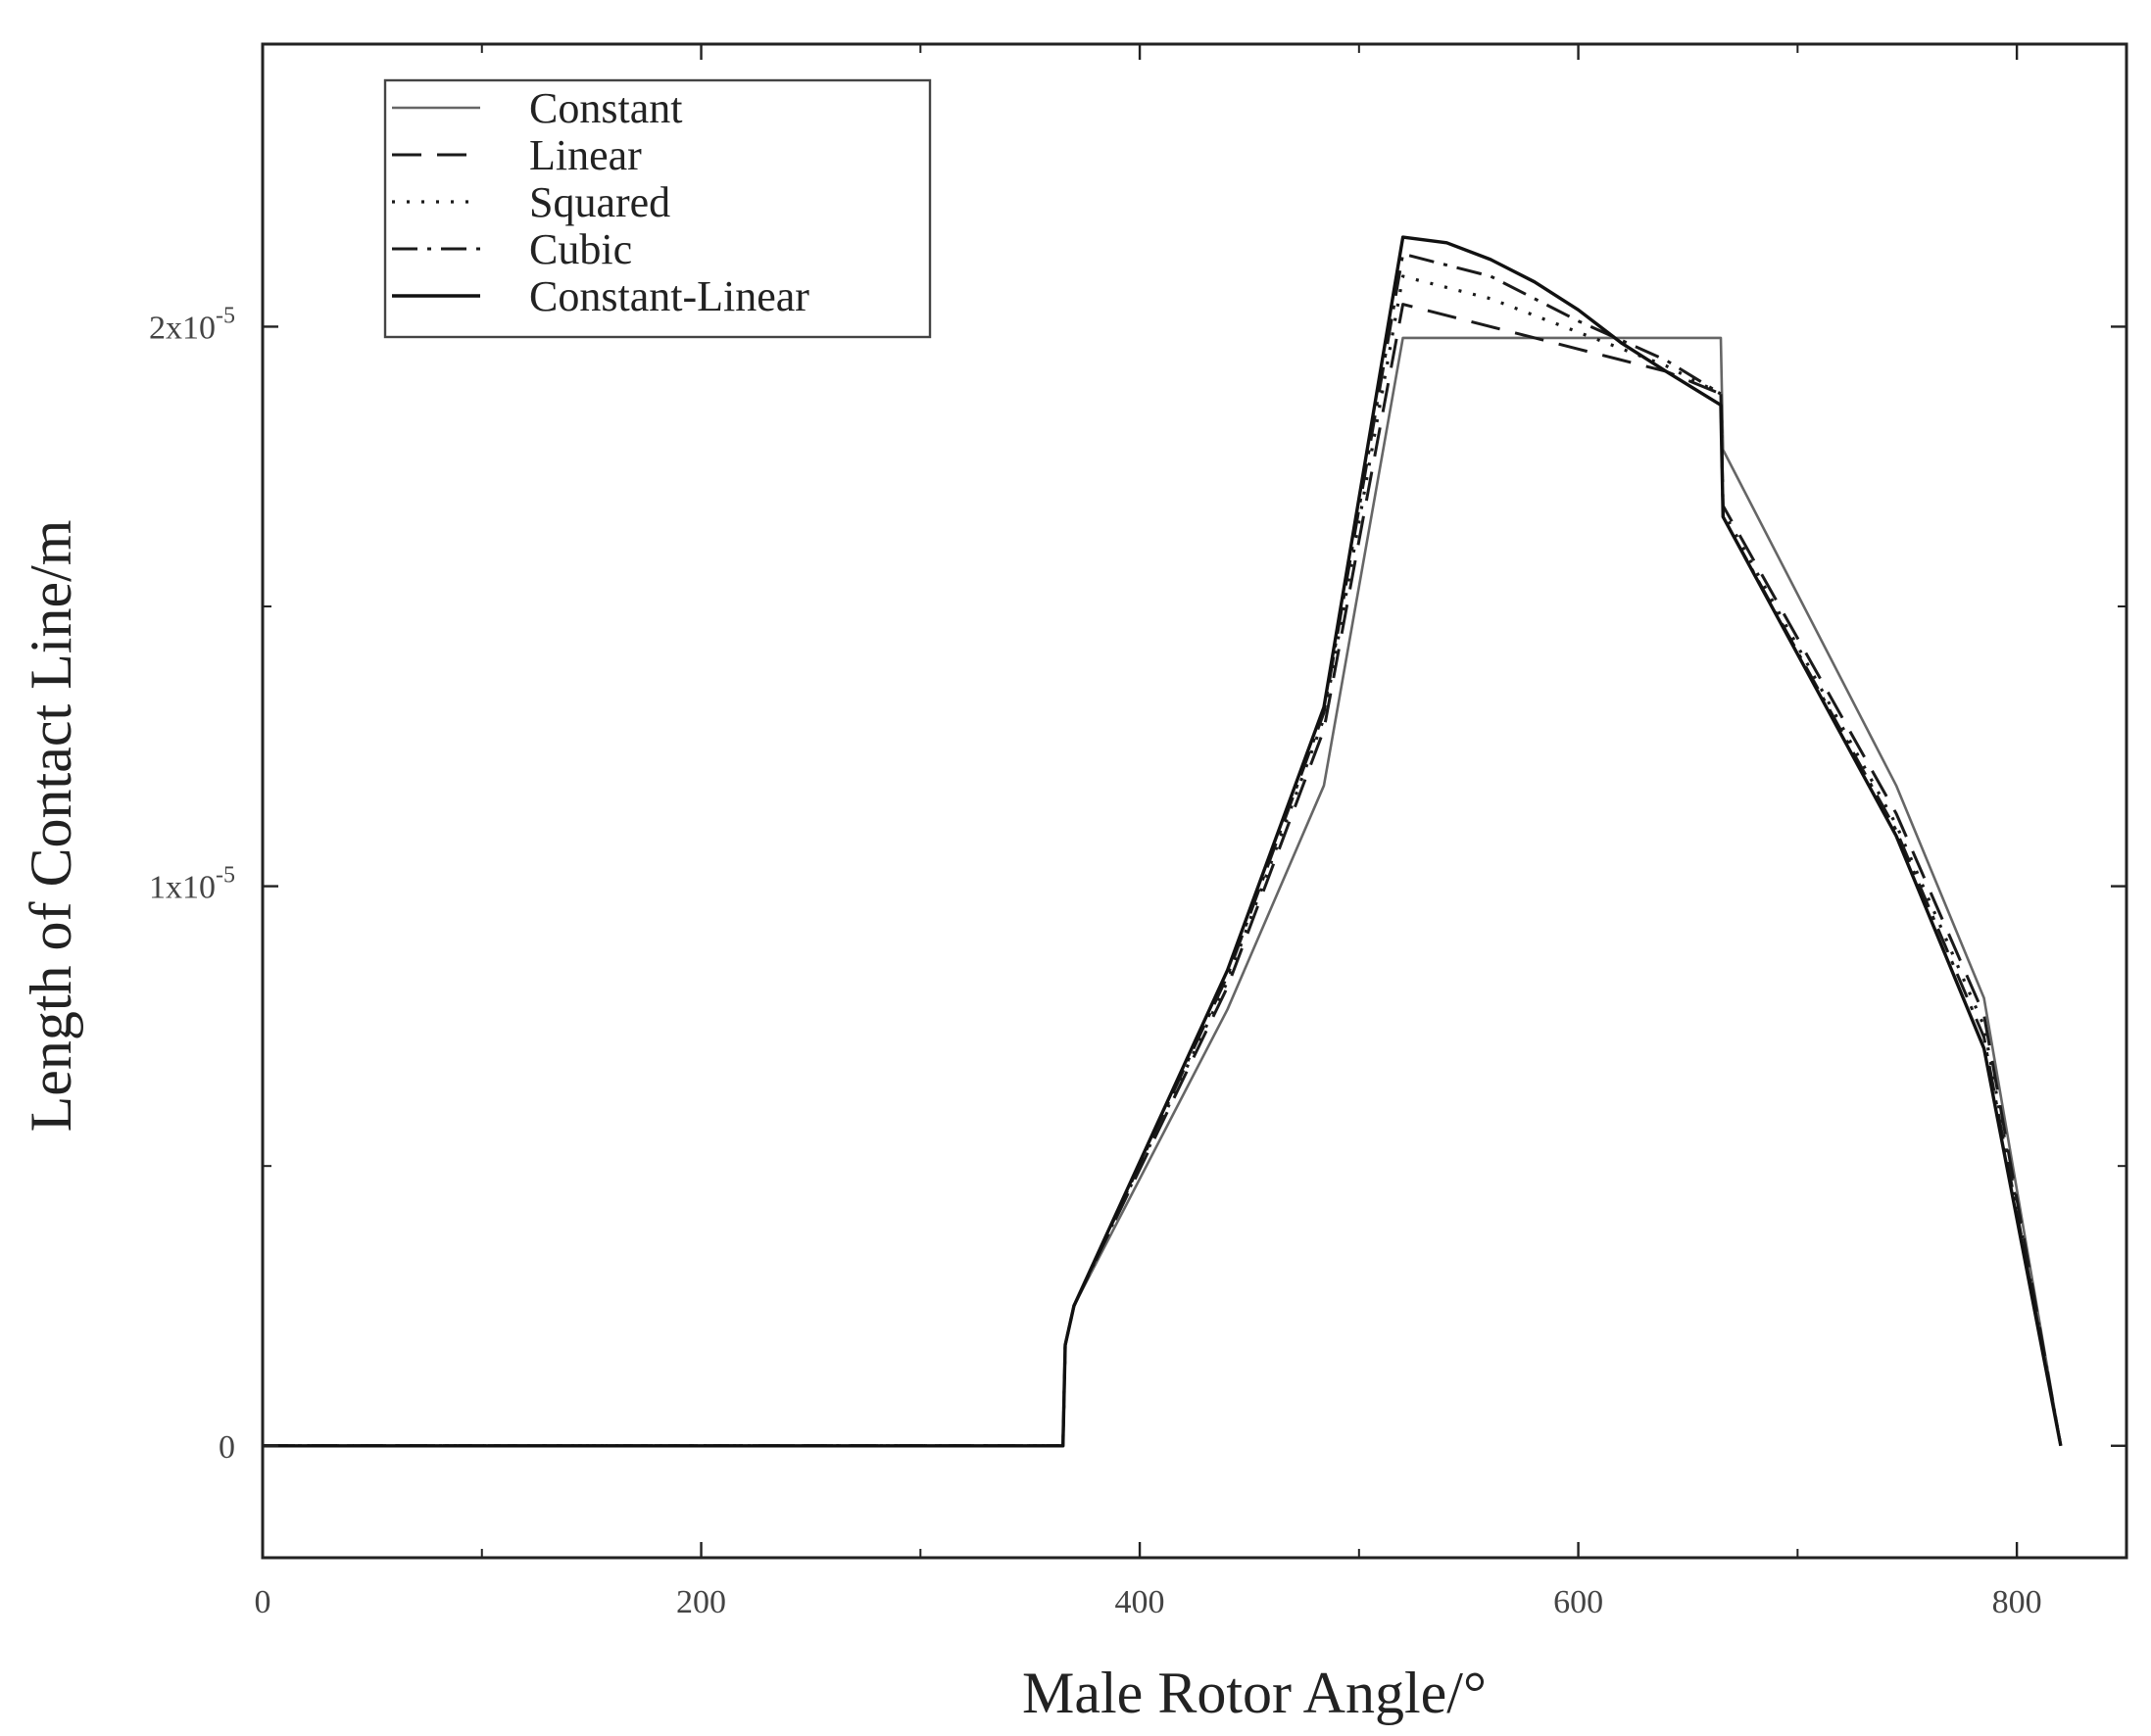 The image size is (2151, 1736). Describe the element at coordinates (585, 155) in the screenshot. I see `legend-label: Linear` at that location.